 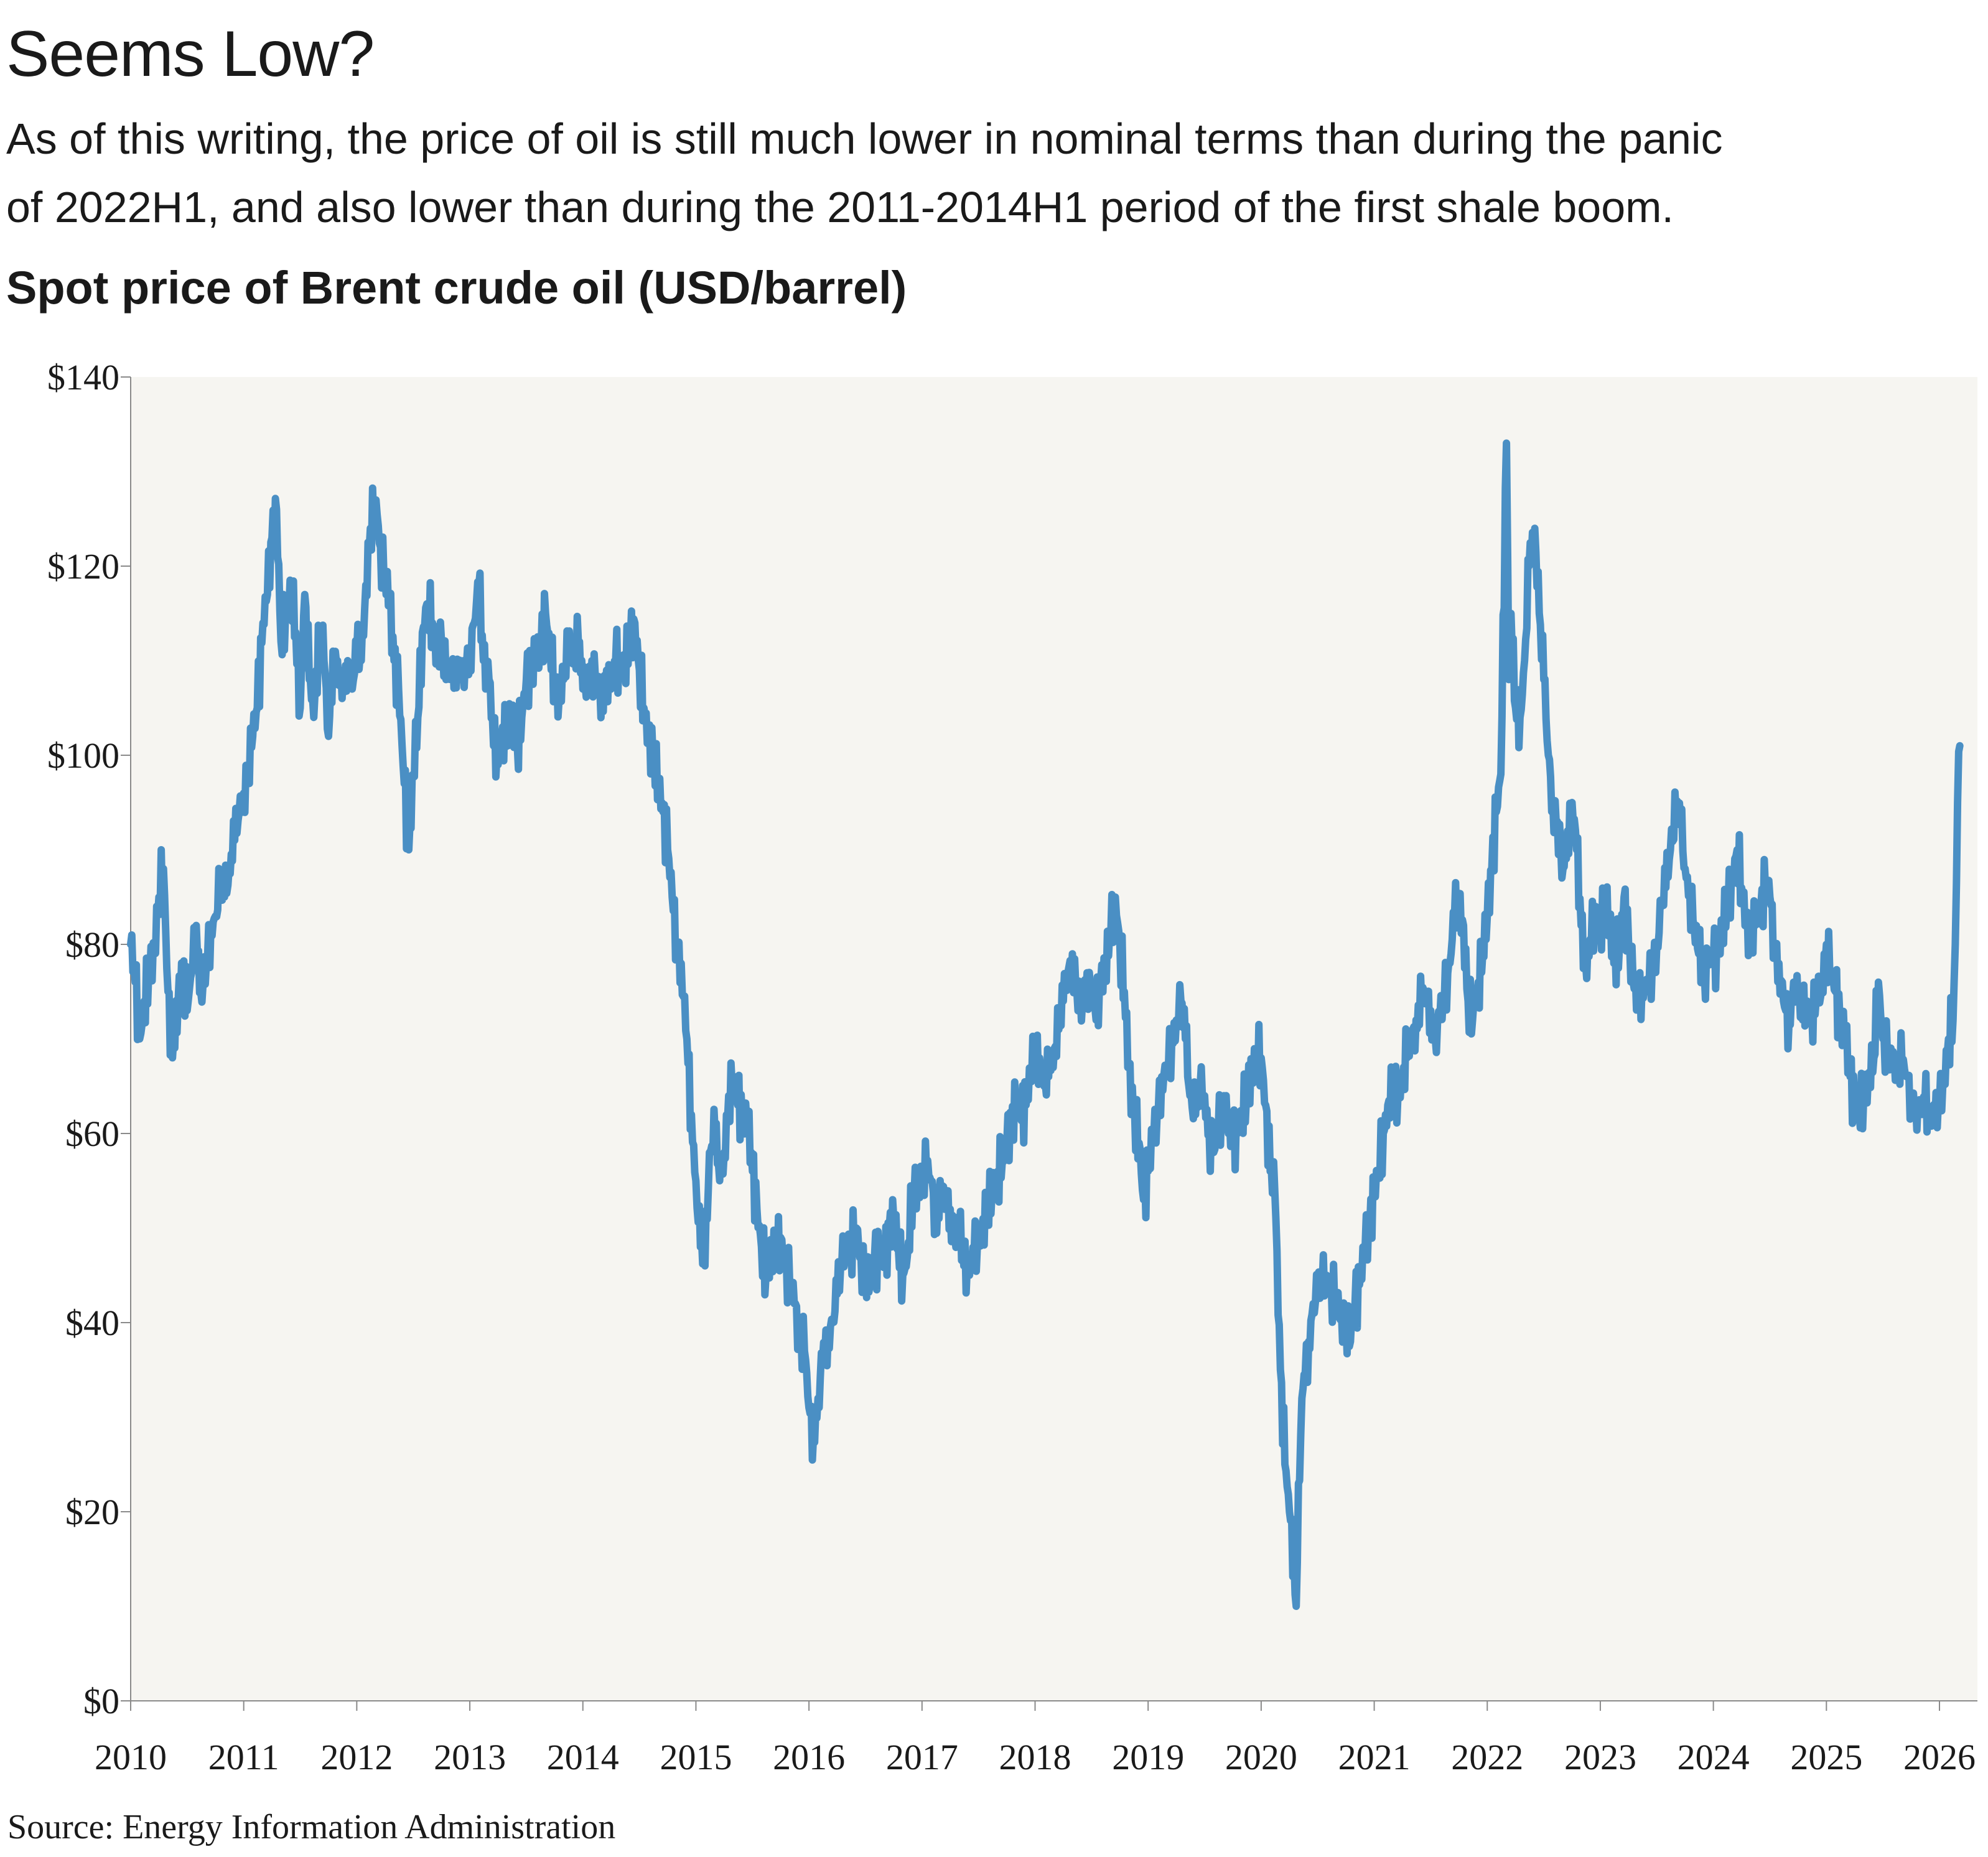 What do you see at coordinates (1035, 1757) in the screenshot?
I see `x-tick-label: 2018` at bounding box center [1035, 1757].